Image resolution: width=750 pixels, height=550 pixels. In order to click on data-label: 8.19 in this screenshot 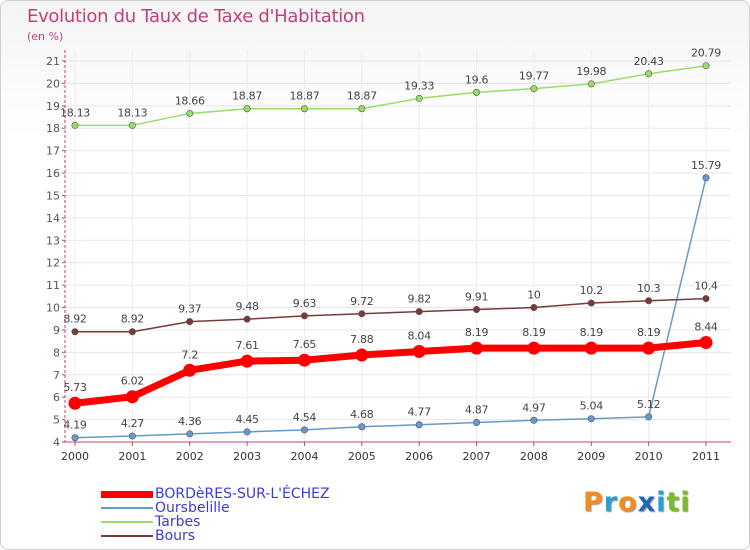, I will do `click(649, 332)`.